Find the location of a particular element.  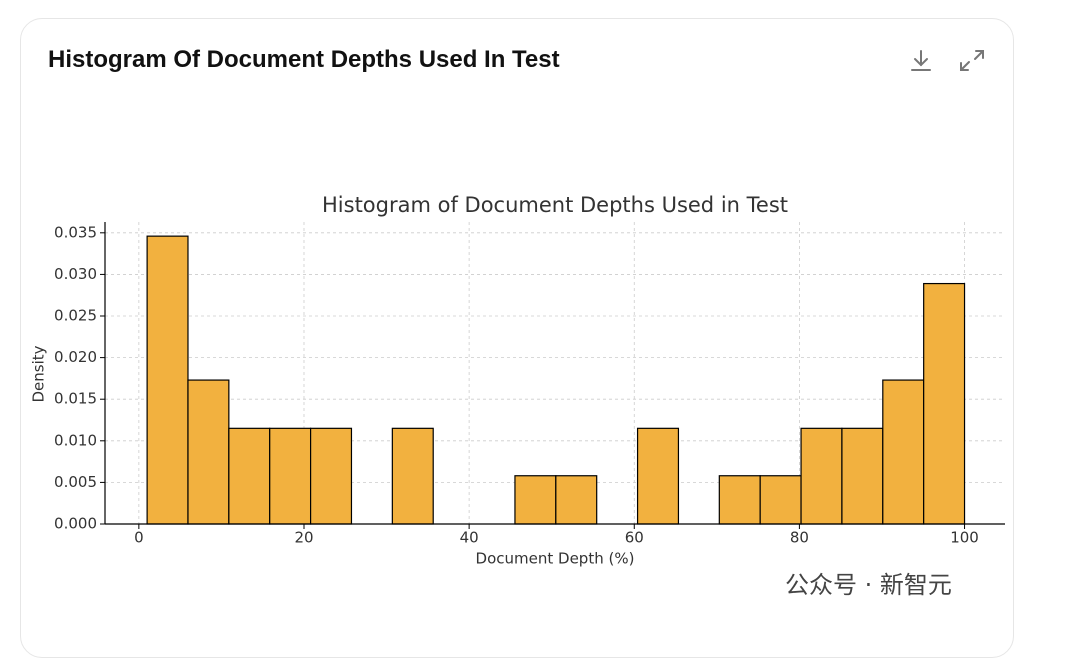

y-tick-label: 0.010 is located at coordinates (75, 440).